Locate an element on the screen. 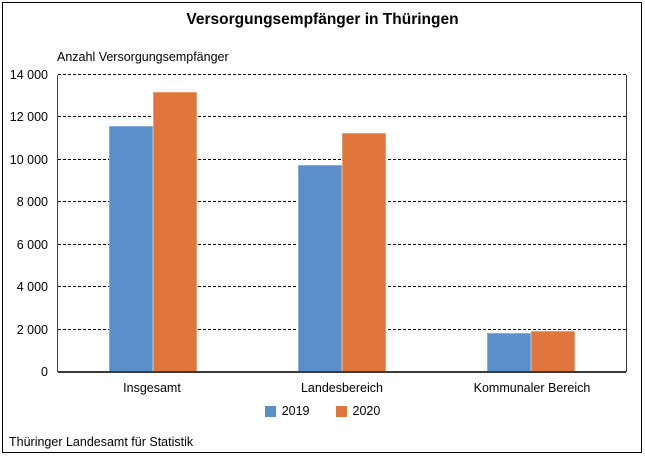 This screenshot has height=456, width=645. legend-item-2019: 2019 is located at coordinates (287, 411).